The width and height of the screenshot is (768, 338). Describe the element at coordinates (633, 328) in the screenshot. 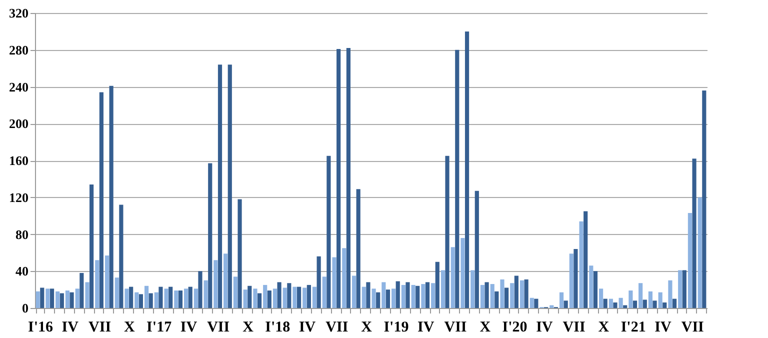

I see `x-tick-label: I'21` at that location.